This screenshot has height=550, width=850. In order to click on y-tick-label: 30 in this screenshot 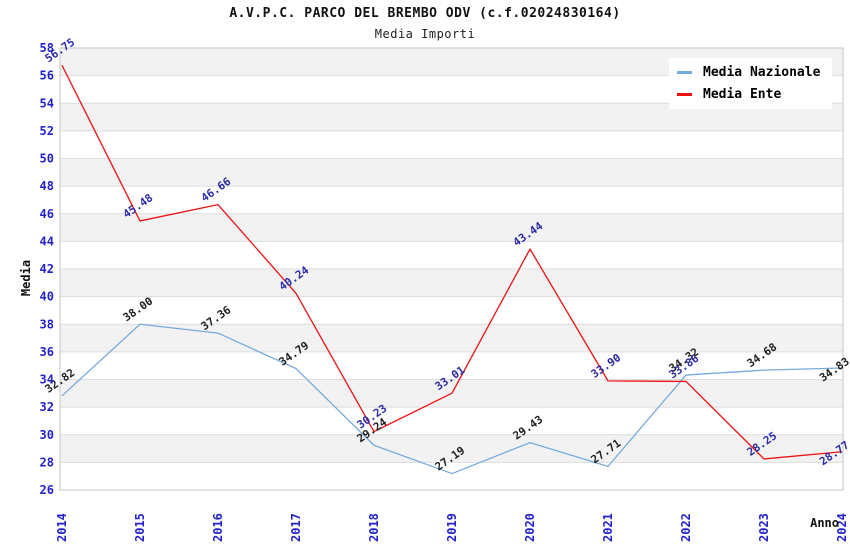, I will do `click(47, 435)`.